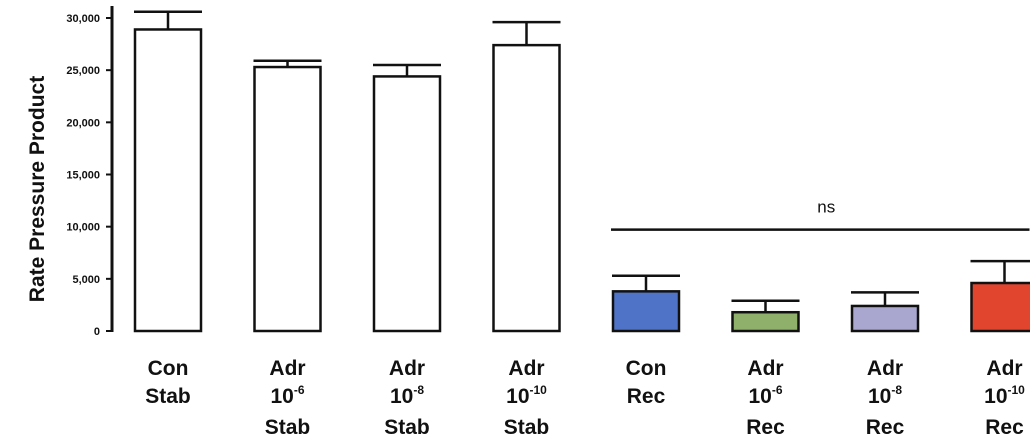  What do you see at coordinates (83, 176) in the screenshot?
I see `y-tick-label: 15,000` at bounding box center [83, 176].